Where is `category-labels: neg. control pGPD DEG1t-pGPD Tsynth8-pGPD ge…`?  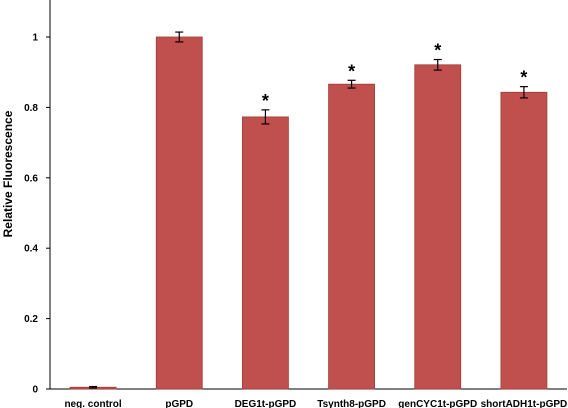 category-labels: neg. control pGPD DEG1t-pGPD Tsynth8-pGPD ge… is located at coordinates (315, 403).